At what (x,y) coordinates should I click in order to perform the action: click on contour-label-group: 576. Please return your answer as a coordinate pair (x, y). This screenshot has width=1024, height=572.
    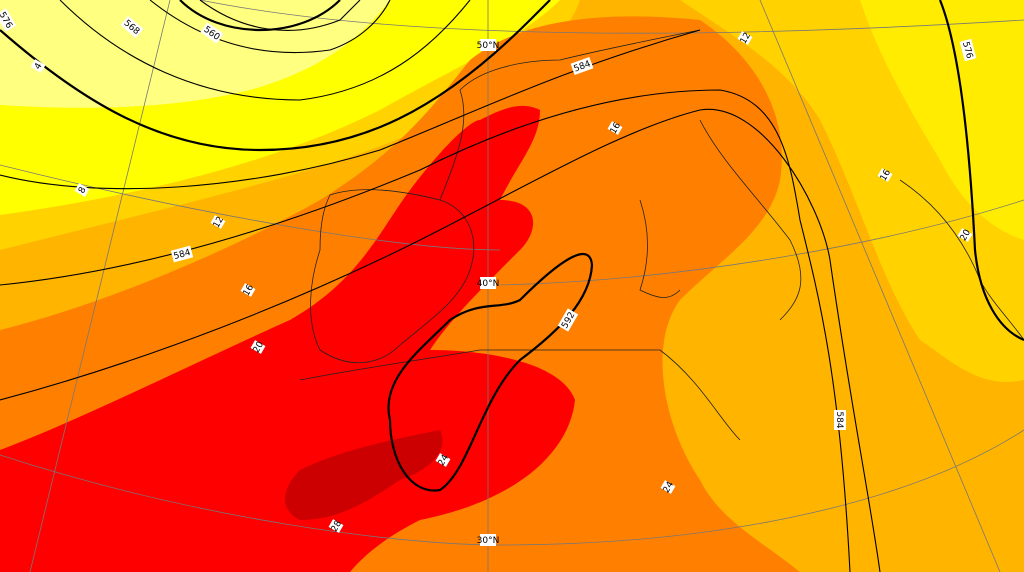
    Looking at the image, I should click on (968, 50).